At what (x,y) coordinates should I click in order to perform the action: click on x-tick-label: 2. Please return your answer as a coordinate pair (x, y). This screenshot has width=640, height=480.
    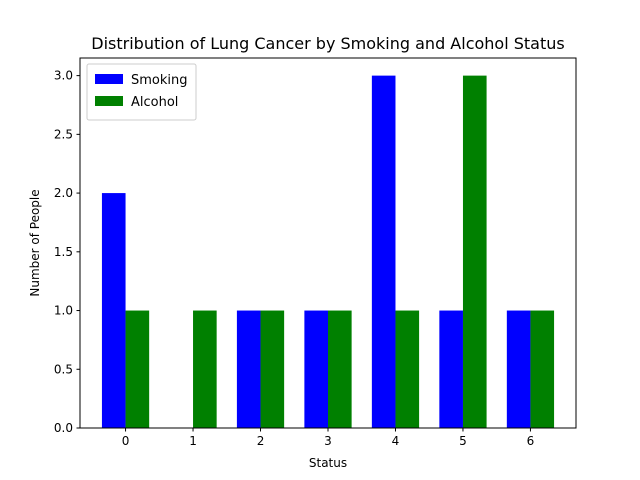
    Looking at the image, I should click on (261, 441).